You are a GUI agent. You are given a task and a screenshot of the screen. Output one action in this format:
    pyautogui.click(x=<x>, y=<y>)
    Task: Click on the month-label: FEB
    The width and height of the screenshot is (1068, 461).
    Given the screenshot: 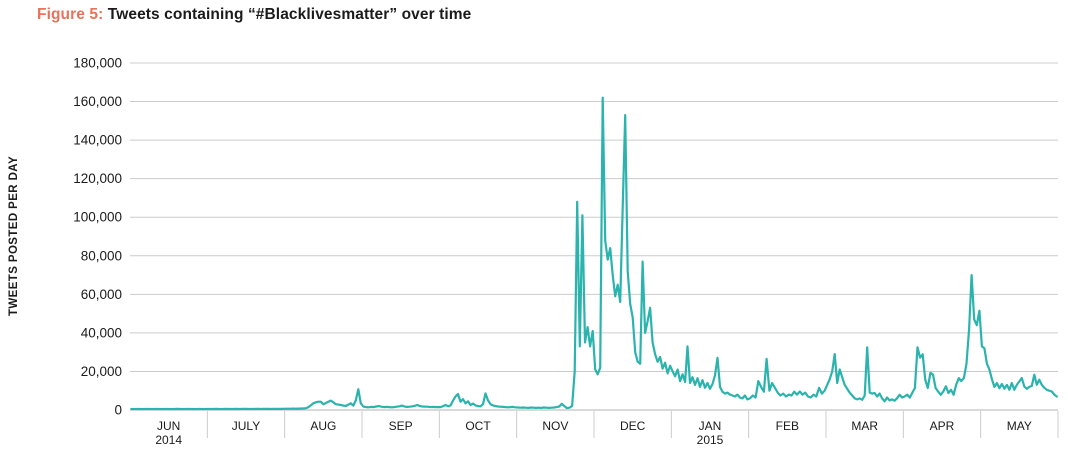 What is the action you would take?
    pyautogui.click(x=787, y=426)
    